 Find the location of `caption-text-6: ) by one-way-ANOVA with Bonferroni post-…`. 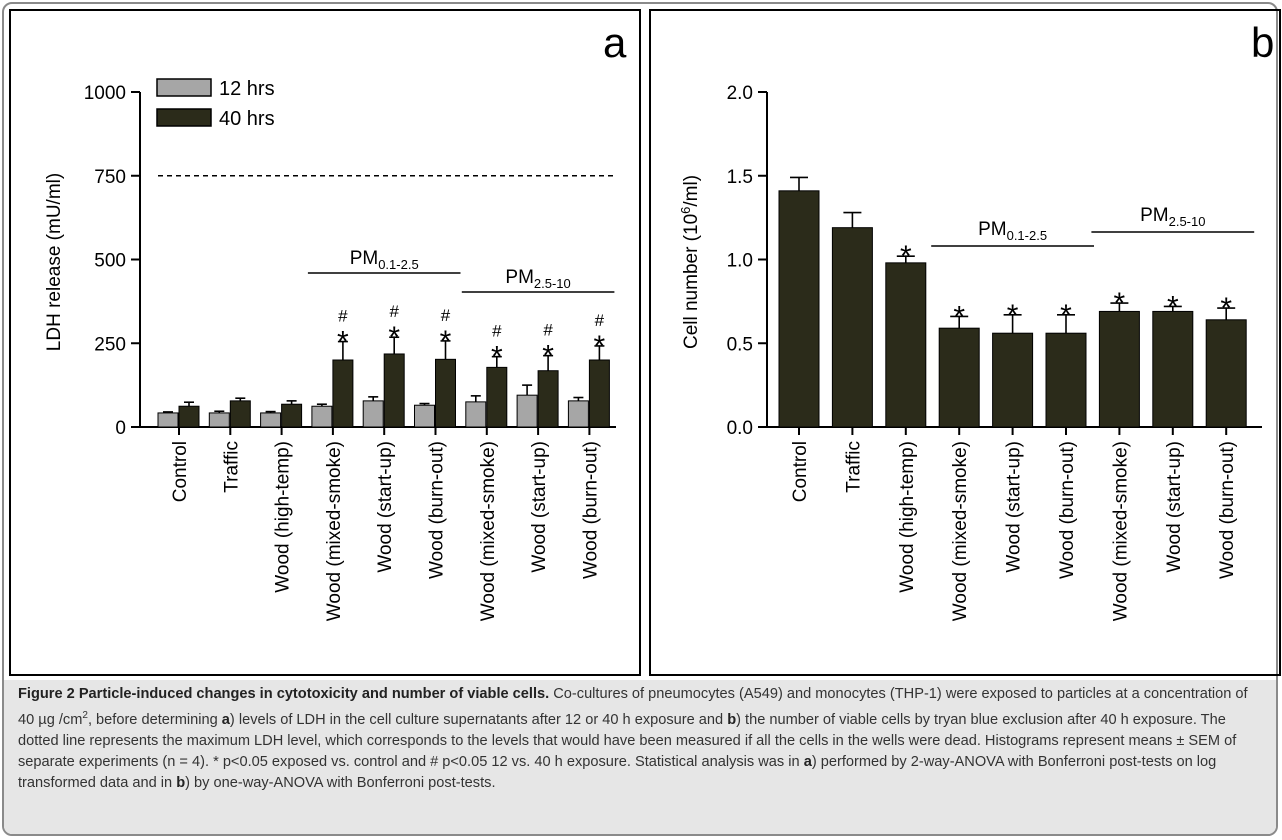

caption-text-6: ) by one-way-ANOVA with Bonferroni post-… is located at coordinates (340, 782).